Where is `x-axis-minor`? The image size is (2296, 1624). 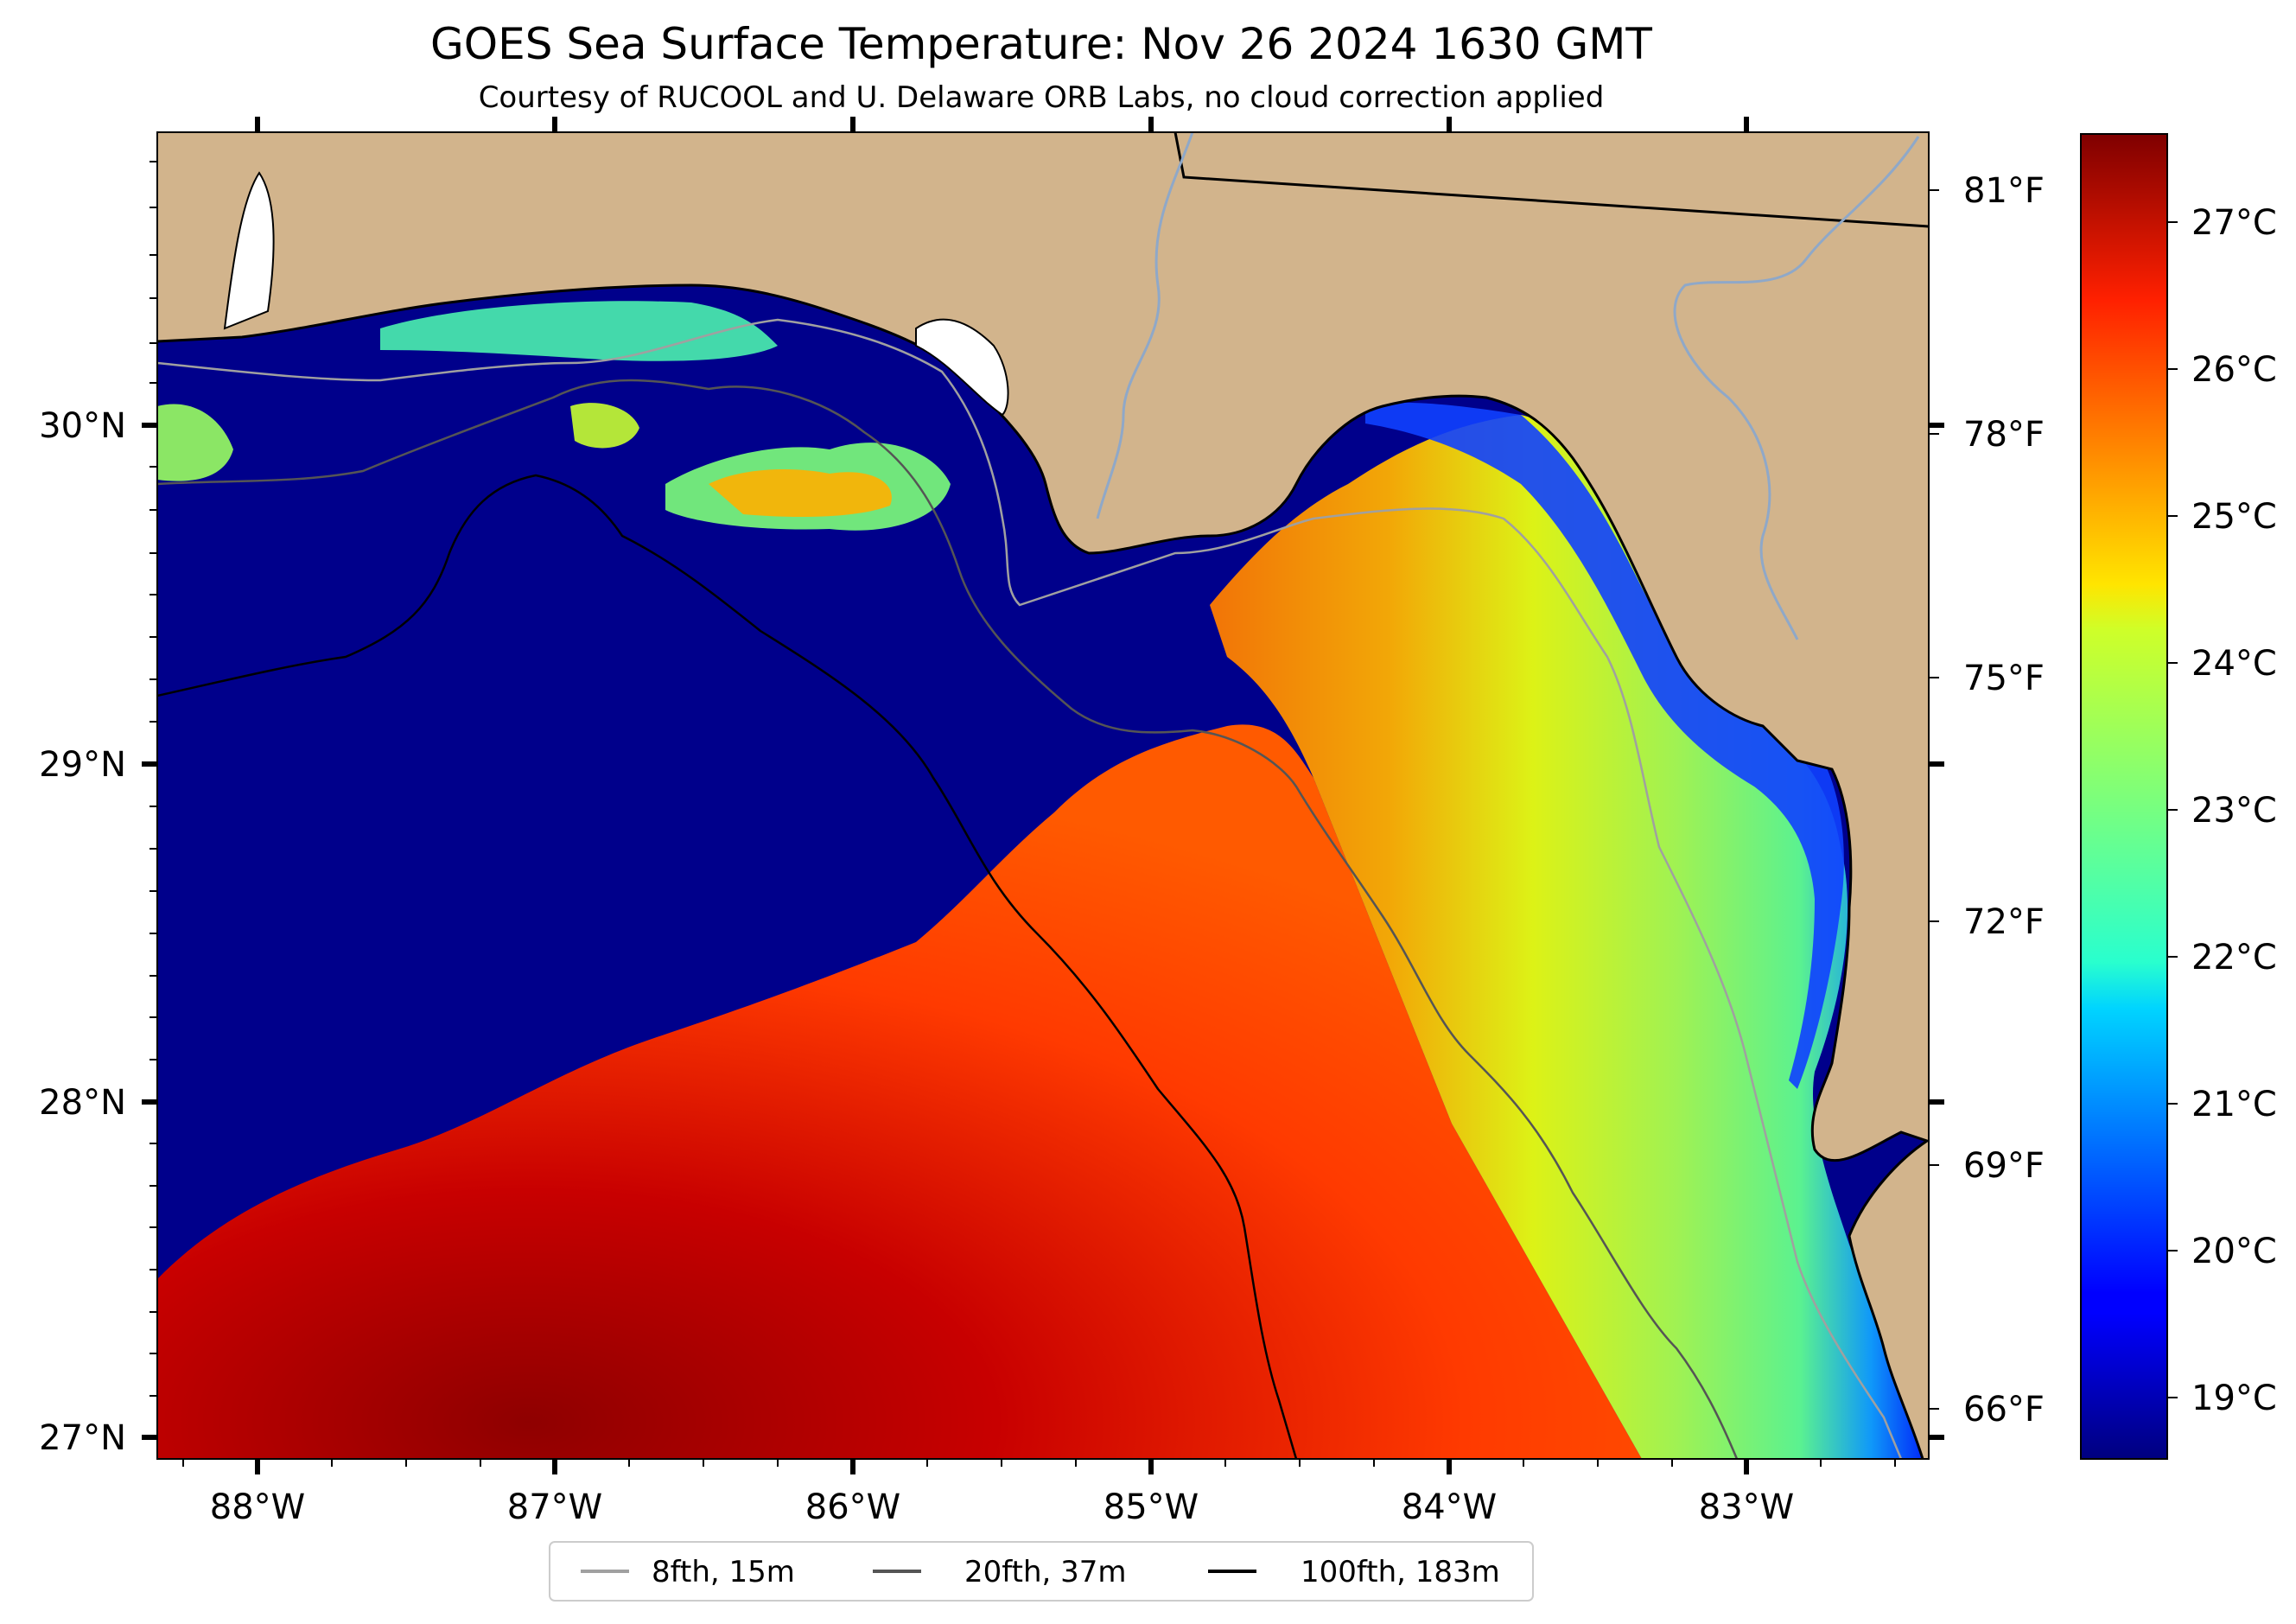
x-axis-minor is located at coordinates (1039, 1463).